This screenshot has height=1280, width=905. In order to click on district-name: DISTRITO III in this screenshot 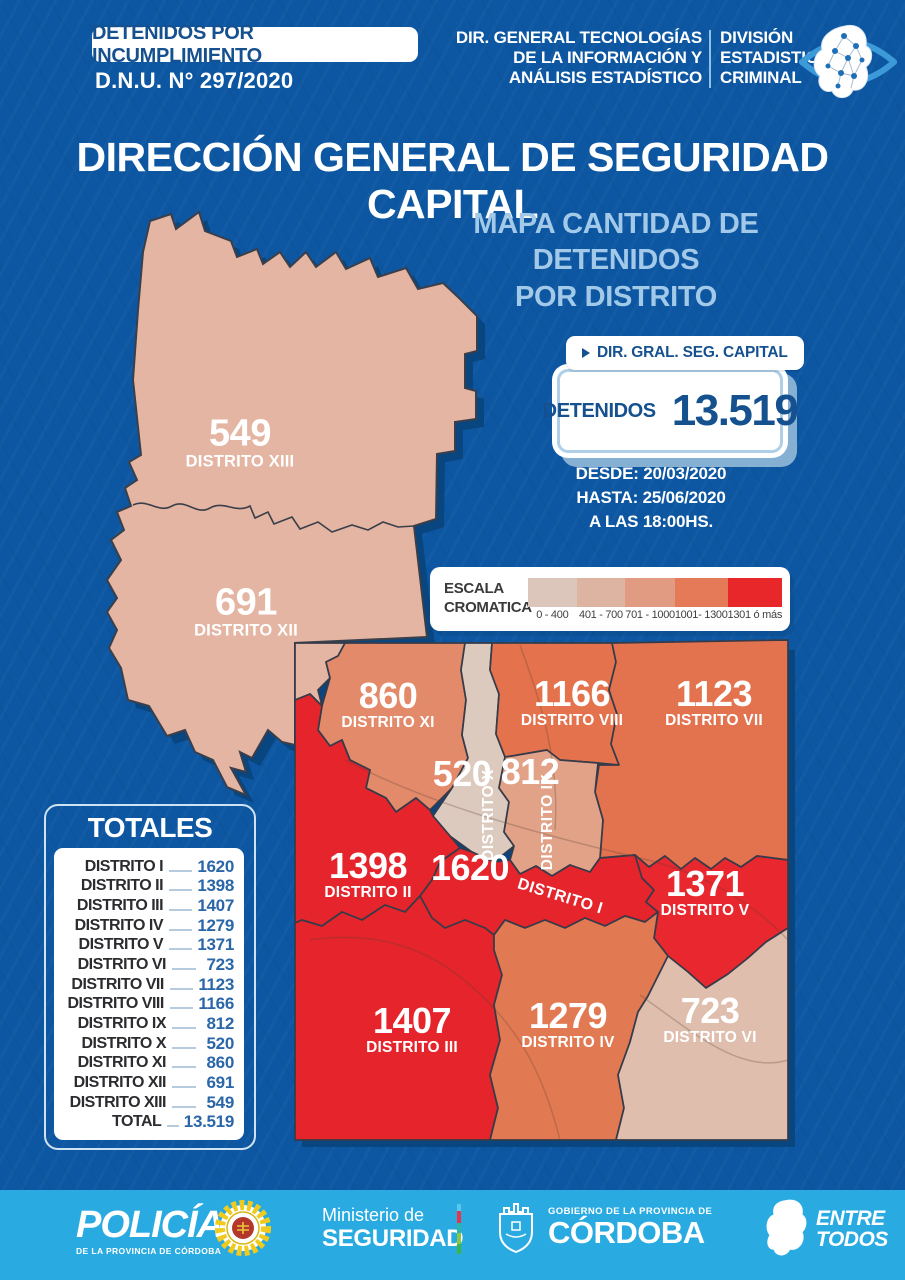, I will do `click(412, 1048)`.